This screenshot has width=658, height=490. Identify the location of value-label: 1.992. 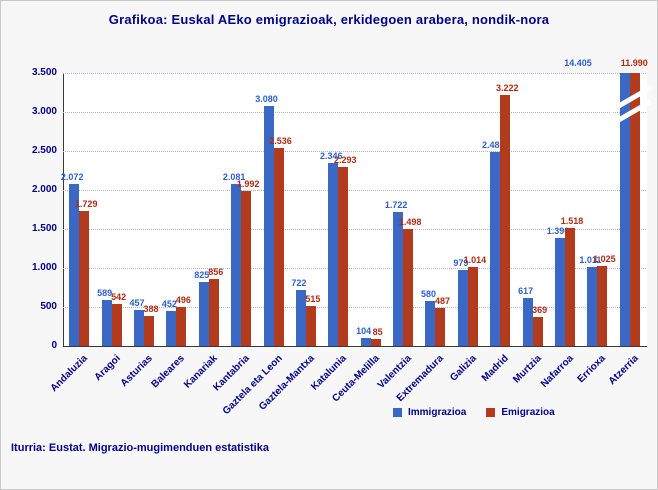
(248, 183).